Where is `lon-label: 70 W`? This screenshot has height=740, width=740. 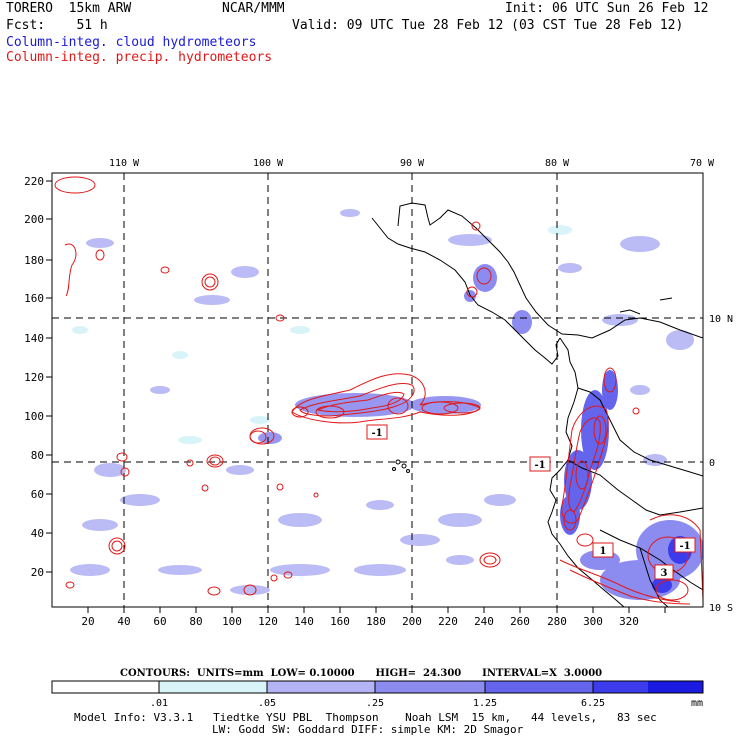 lon-label: 70 W is located at coordinates (702, 163).